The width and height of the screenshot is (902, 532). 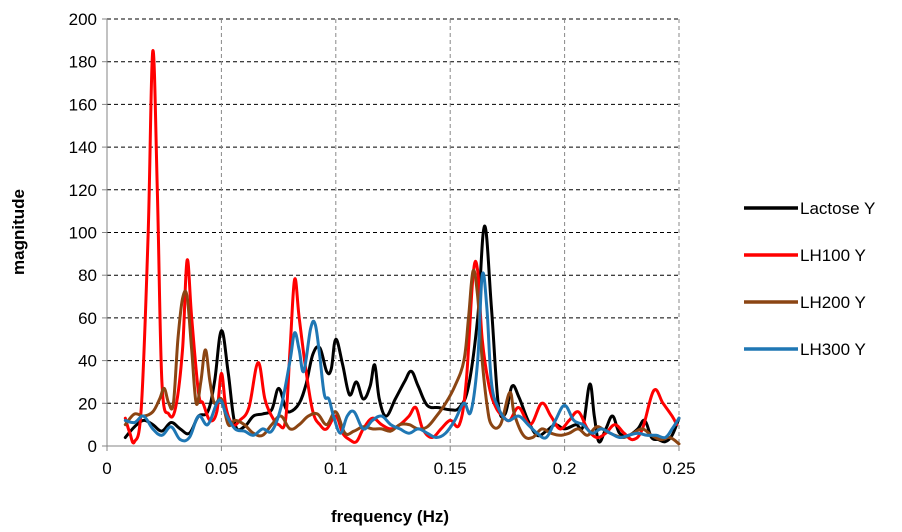 I want to click on x-tick-label: 0, so click(x=106, y=468).